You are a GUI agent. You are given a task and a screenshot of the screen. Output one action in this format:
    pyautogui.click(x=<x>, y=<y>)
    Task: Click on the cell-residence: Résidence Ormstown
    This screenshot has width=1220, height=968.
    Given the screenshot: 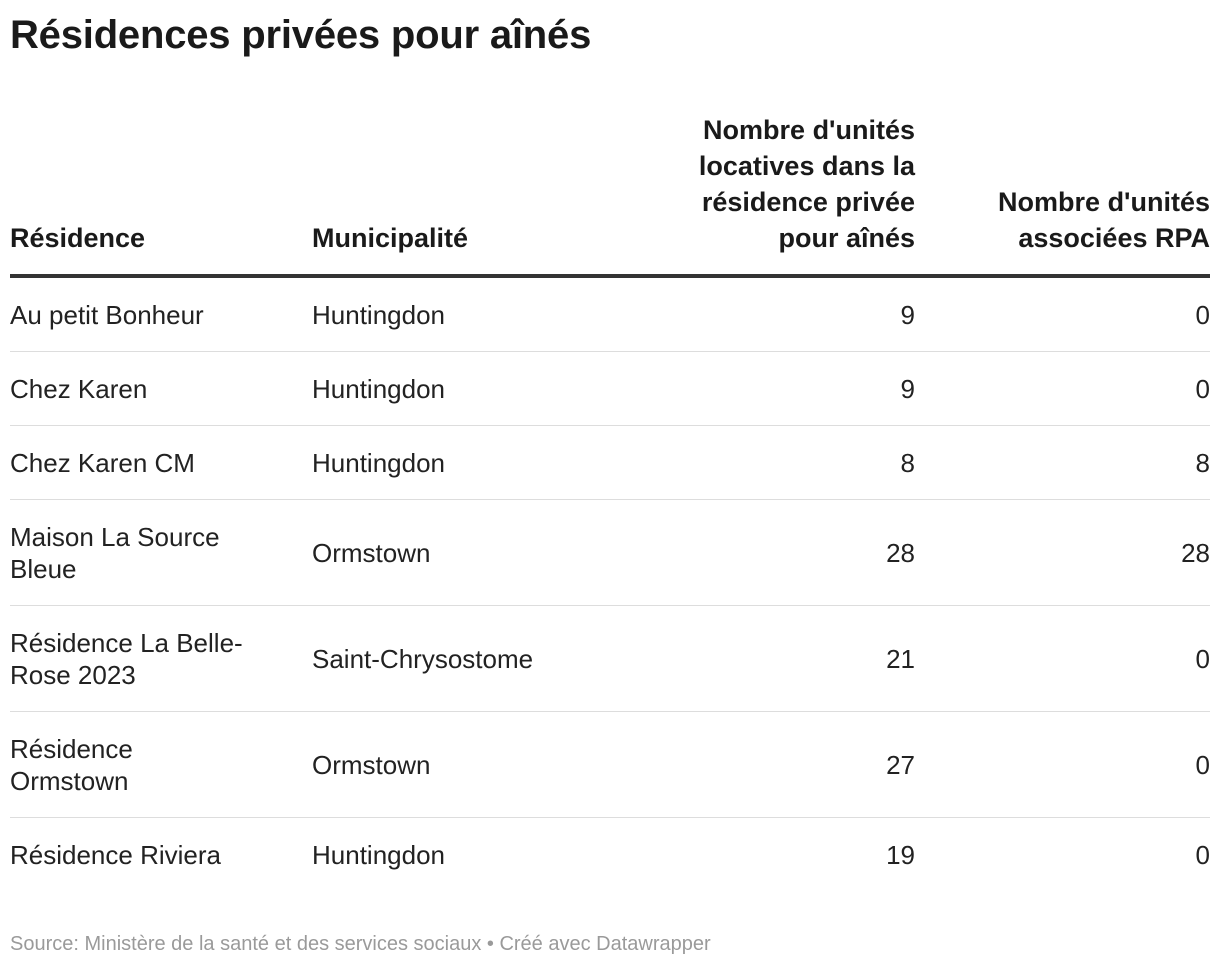 What is the action you would take?
    pyautogui.click(x=161, y=764)
    